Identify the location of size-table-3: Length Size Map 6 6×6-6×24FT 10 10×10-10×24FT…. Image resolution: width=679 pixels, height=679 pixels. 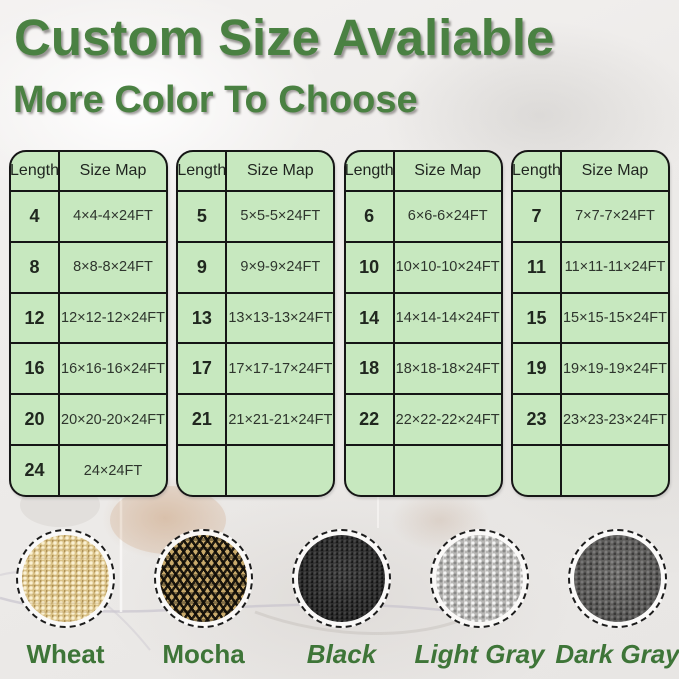
(423, 323).